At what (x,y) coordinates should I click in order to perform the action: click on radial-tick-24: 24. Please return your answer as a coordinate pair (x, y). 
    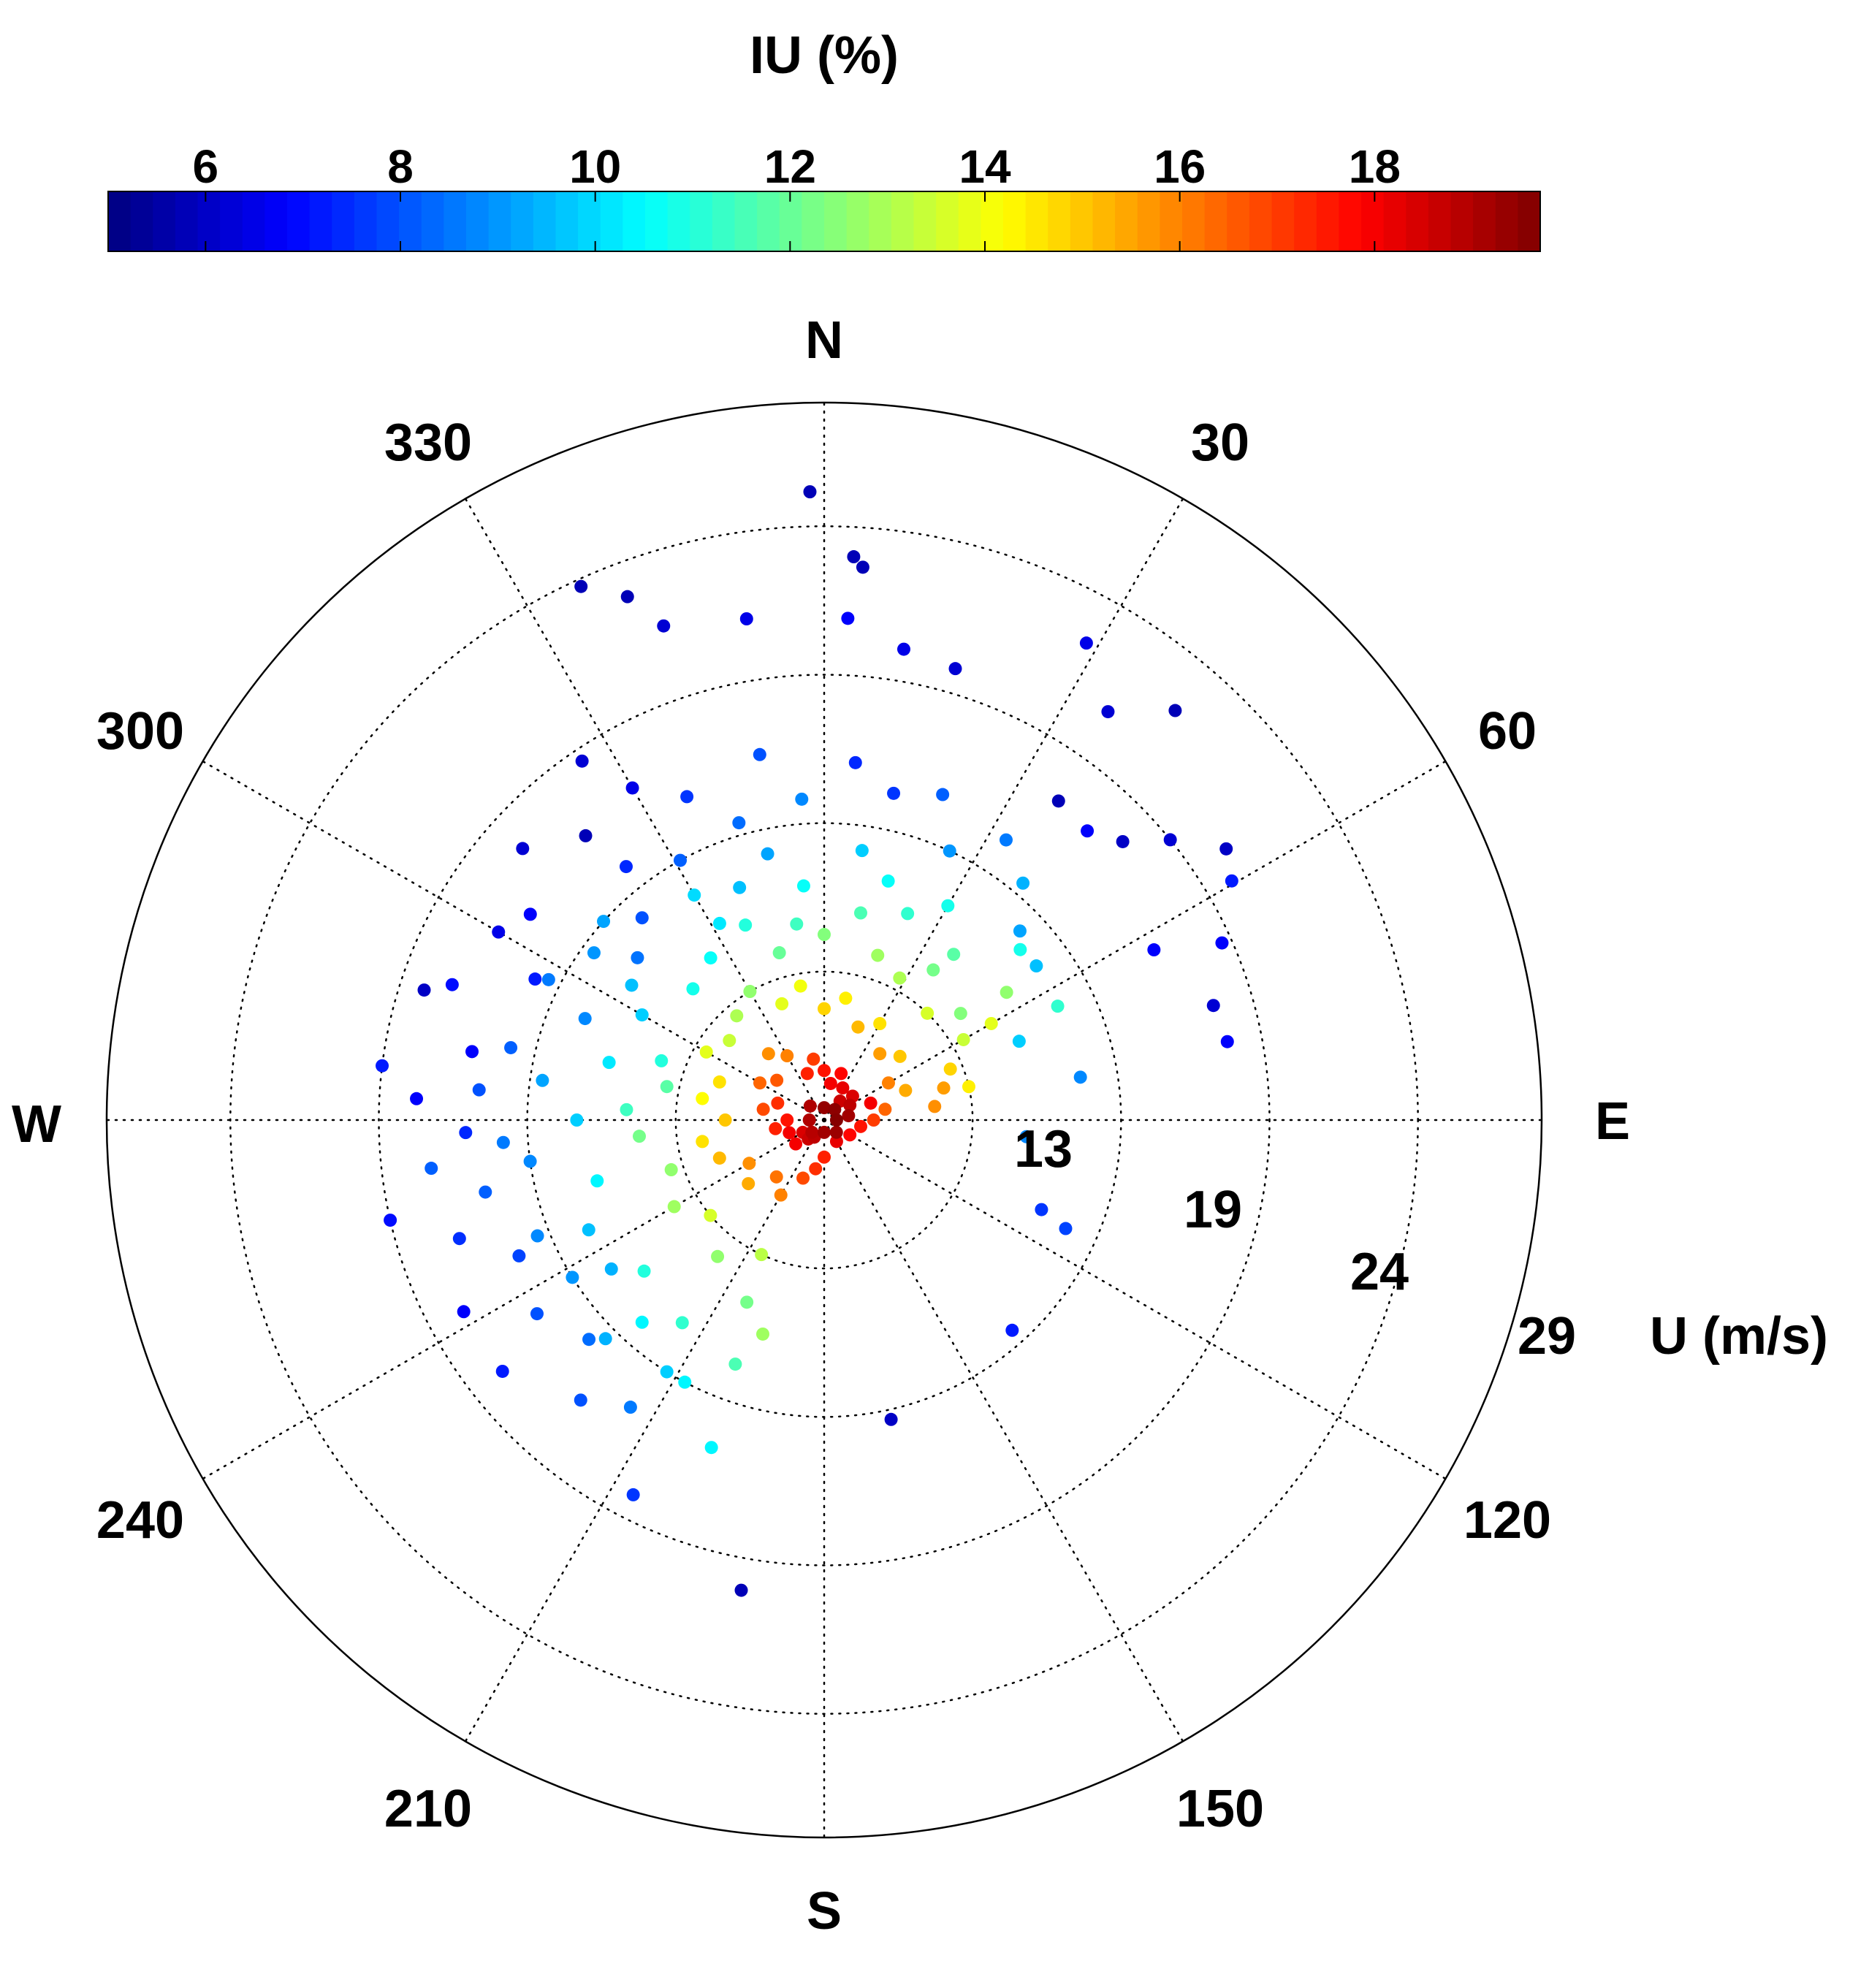
    Looking at the image, I should click on (1380, 1272).